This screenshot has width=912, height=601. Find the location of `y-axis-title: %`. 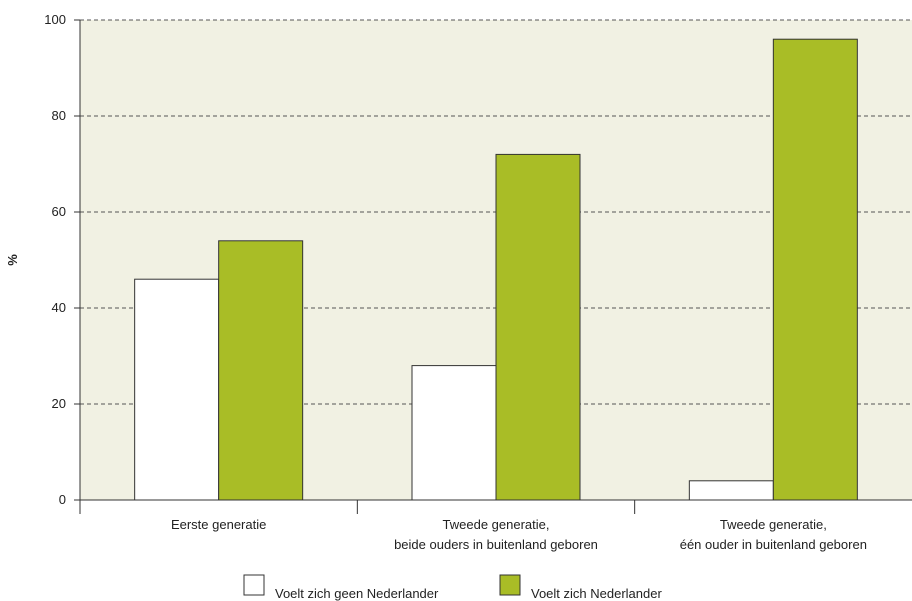

y-axis-title: % is located at coordinates (12, 260).